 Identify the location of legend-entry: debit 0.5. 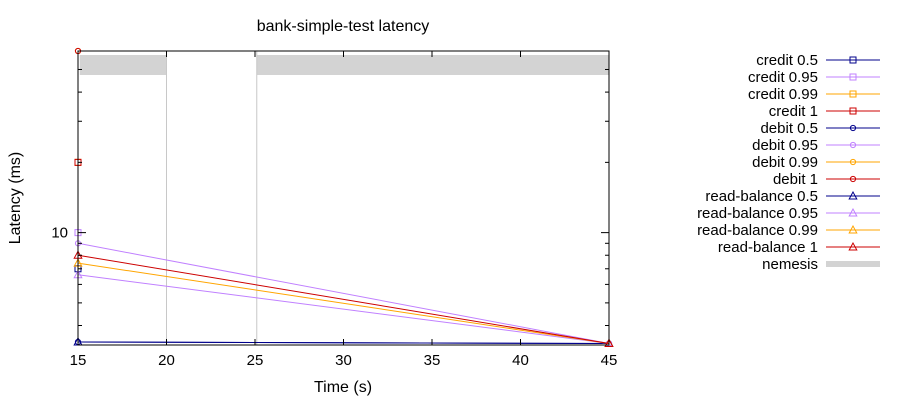
(820, 128).